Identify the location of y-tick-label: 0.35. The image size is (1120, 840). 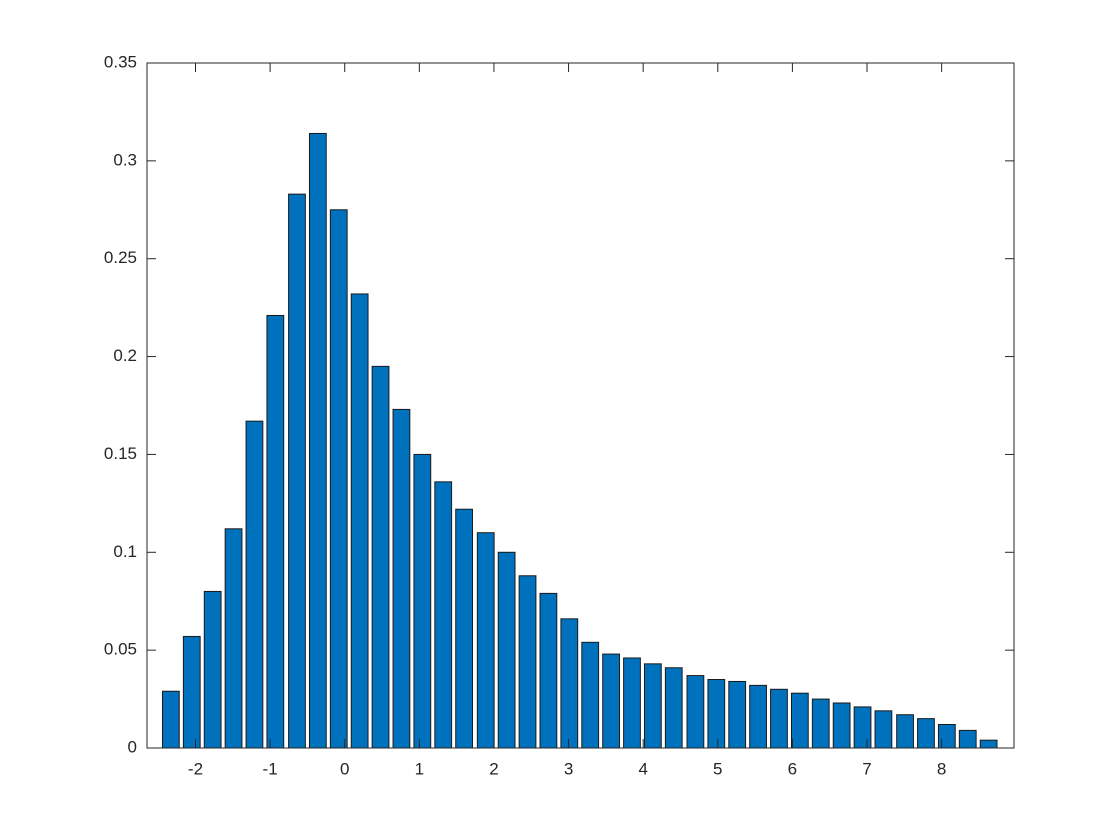
(120, 61).